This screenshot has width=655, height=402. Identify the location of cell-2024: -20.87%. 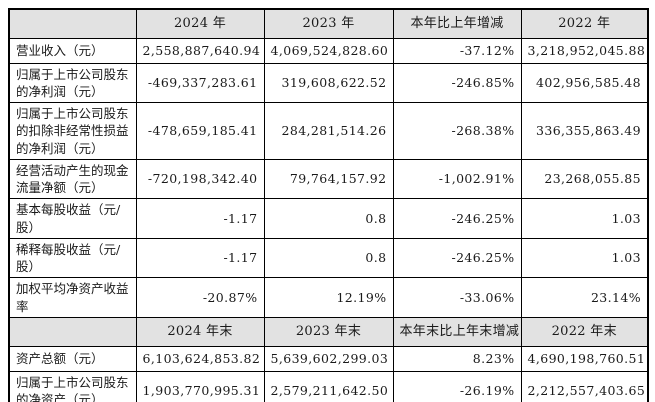
(200, 297).